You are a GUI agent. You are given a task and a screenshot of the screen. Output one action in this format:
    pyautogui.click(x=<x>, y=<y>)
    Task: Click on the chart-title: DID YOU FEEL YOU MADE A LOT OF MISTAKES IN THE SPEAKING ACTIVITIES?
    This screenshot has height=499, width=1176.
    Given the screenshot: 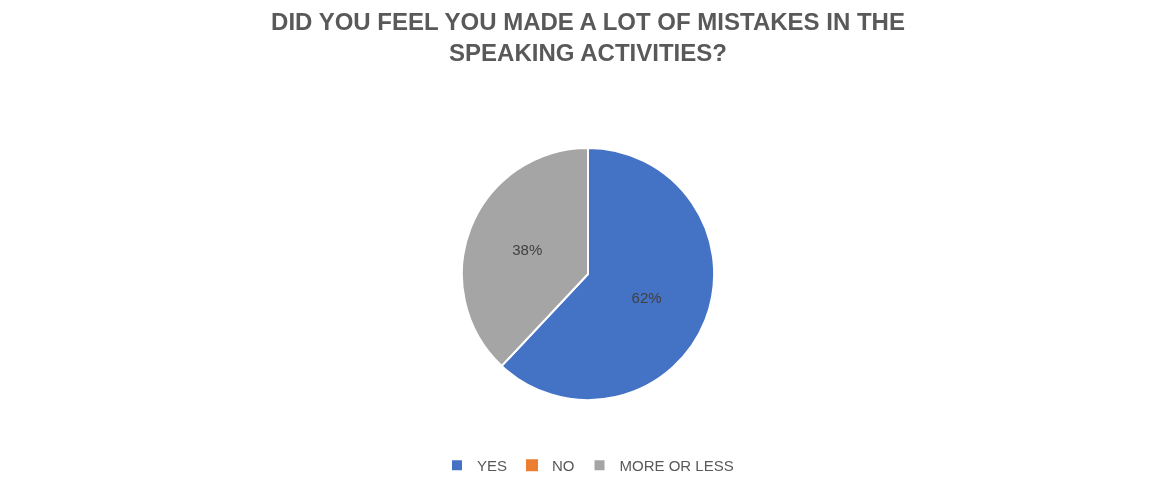 What is the action you would take?
    pyautogui.click(x=588, y=37)
    